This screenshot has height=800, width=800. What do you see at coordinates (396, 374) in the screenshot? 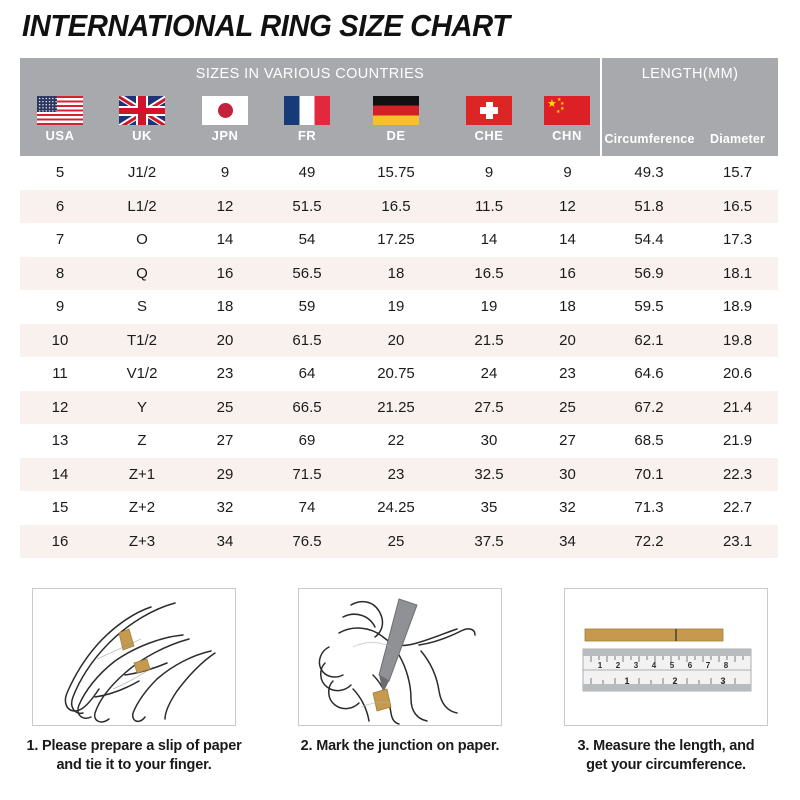
I see `table-cell: 20.75` at bounding box center [396, 374].